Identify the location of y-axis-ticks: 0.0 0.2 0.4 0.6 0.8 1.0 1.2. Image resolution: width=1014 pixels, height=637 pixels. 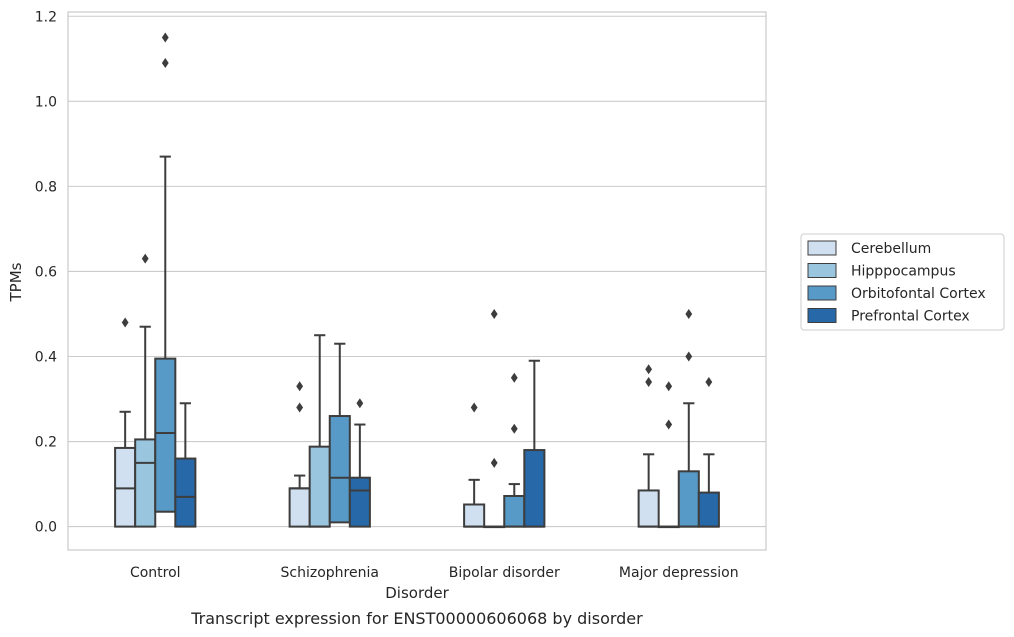
(46, 272).